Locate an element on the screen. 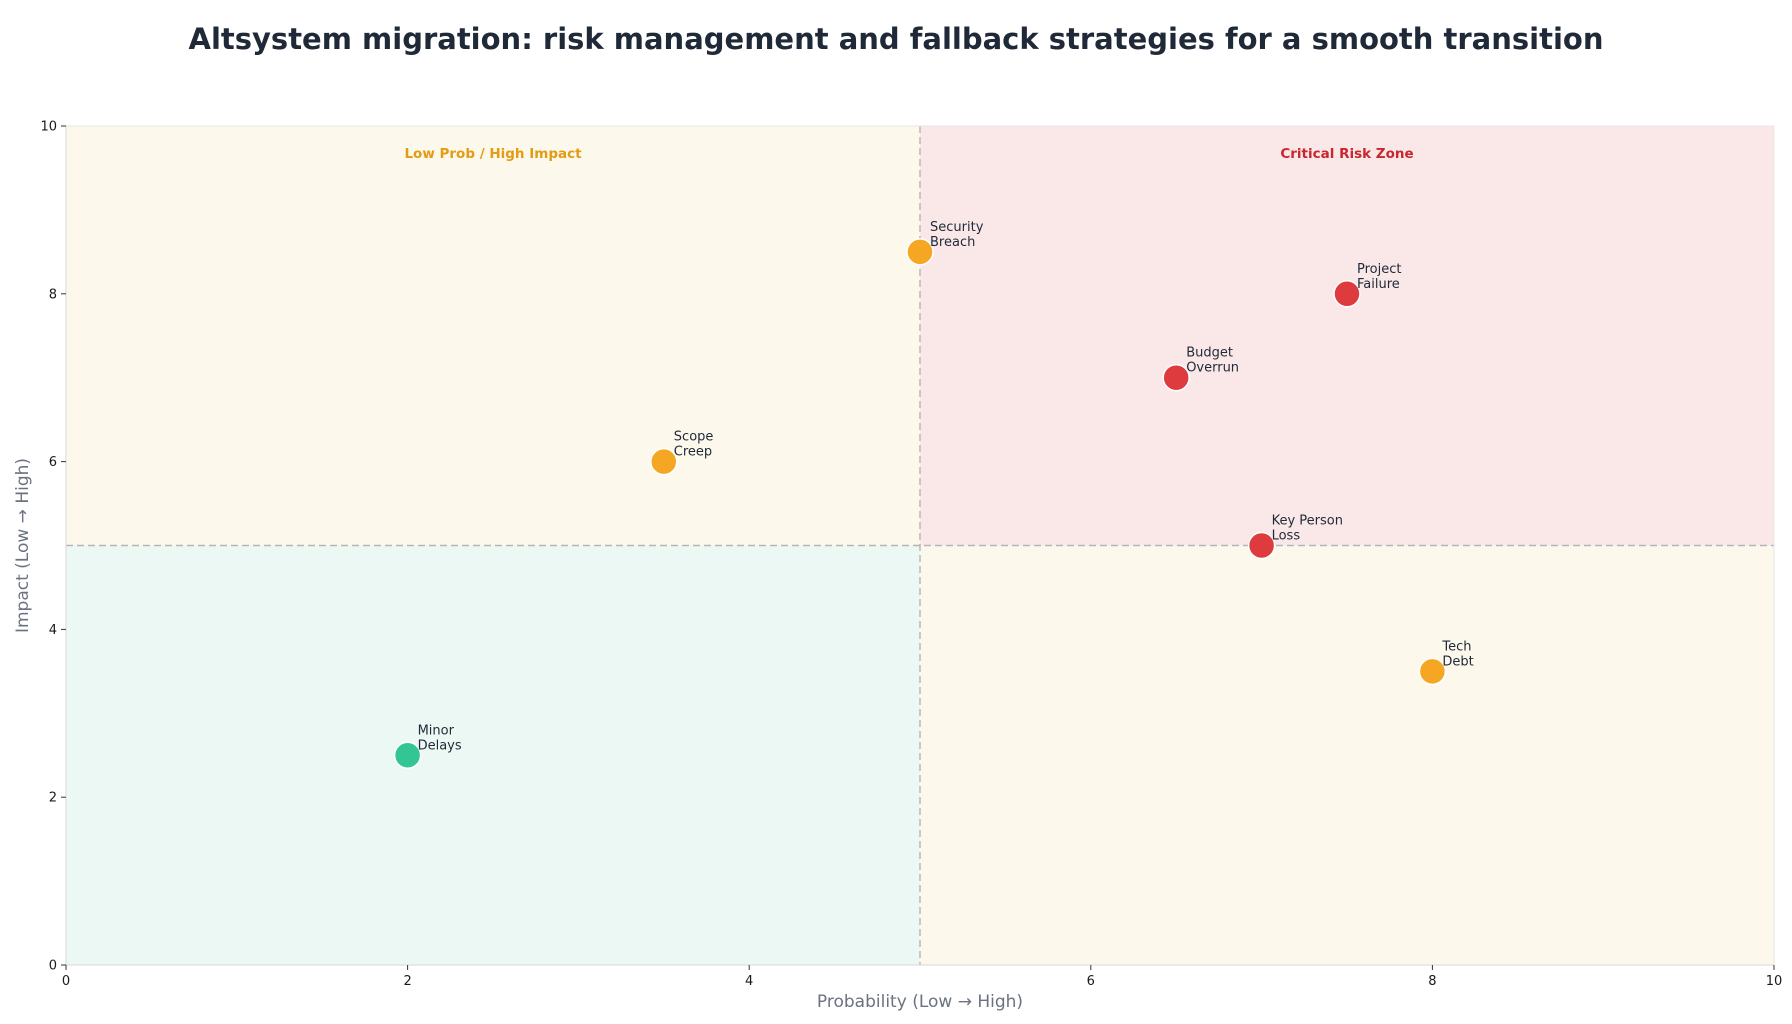 Image resolution: width=1792 pixels, height=1024 pixels. x-tick-label: 4 is located at coordinates (749, 981).